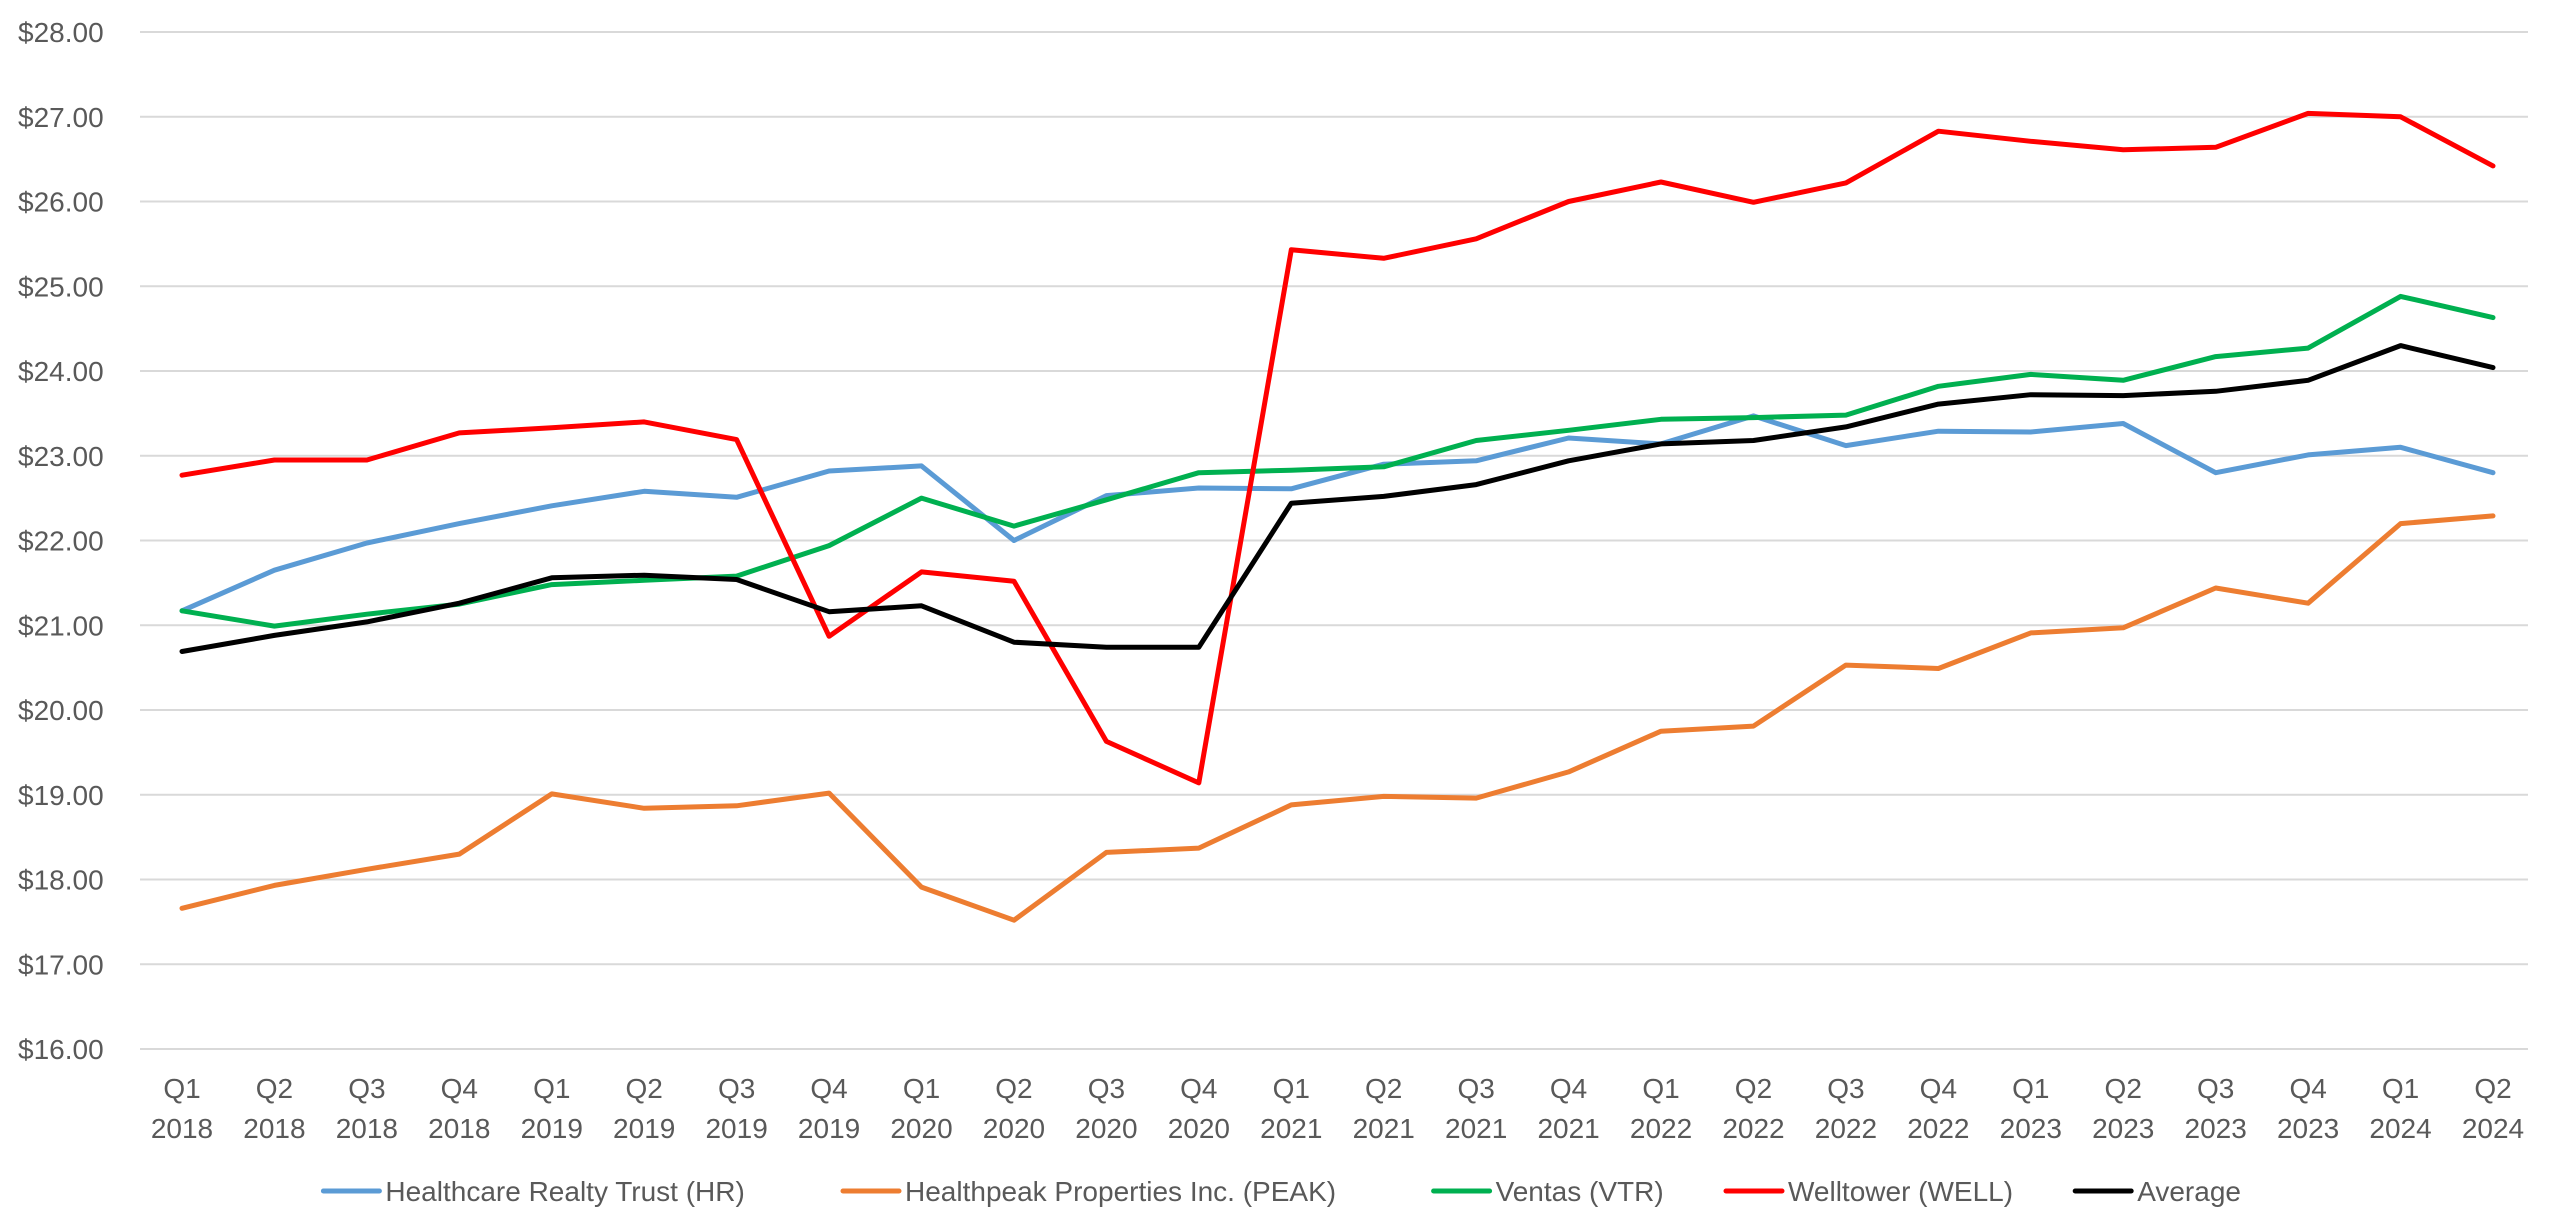 This screenshot has width=2560, height=1231. What do you see at coordinates (61, 795) in the screenshot?
I see `y-tick-label: $19.00` at bounding box center [61, 795].